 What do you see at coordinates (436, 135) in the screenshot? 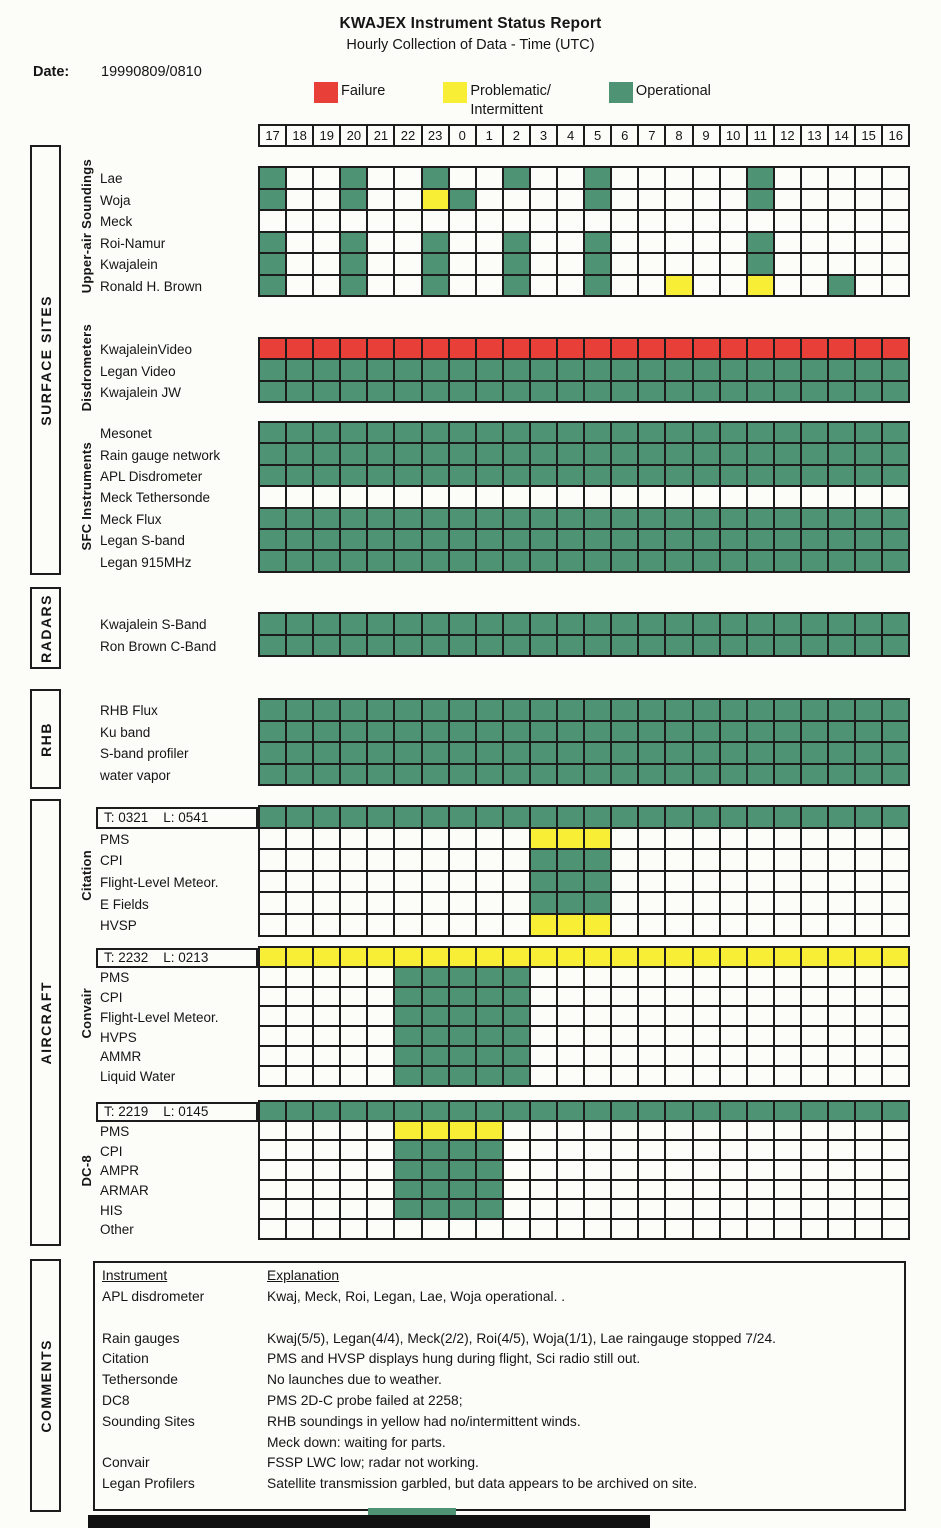
I see `hour-label: 23` at bounding box center [436, 135].